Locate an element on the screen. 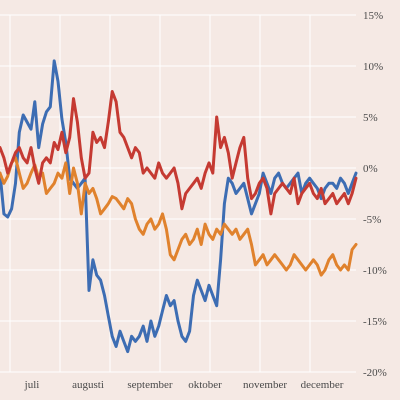  y-tick-label: 10% is located at coordinates (373, 67).